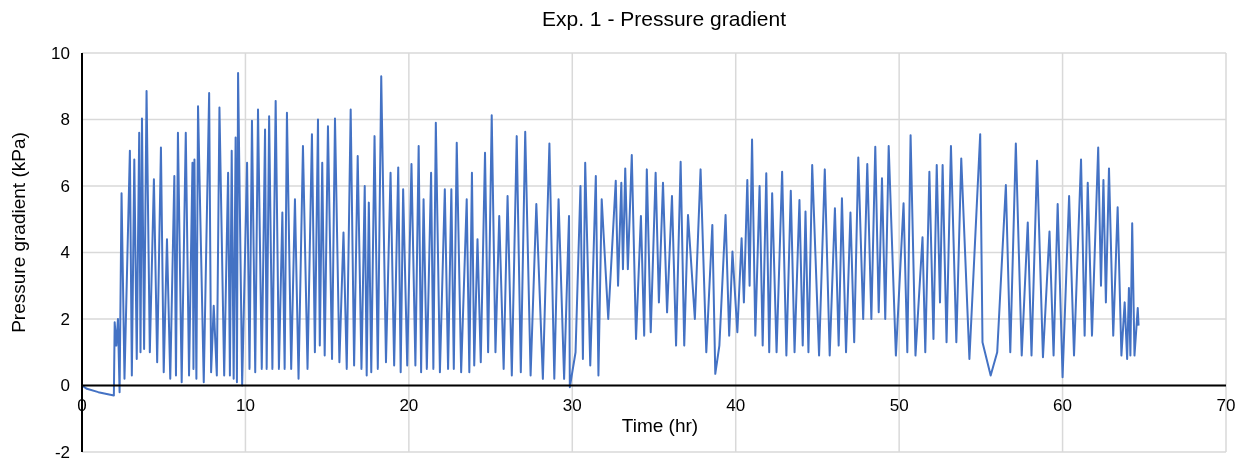 The width and height of the screenshot is (1247, 463). What do you see at coordinates (572, 405) in the screenshot?
I see `x-tick-label: 30` at bounding box center [572, 405].